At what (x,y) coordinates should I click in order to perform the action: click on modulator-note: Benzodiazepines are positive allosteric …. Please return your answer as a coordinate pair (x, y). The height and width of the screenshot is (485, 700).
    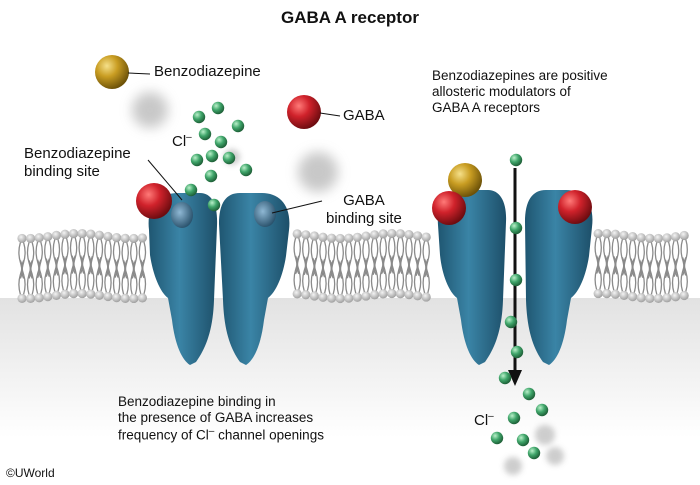
    Looking at the image, I should click on (520, 92).